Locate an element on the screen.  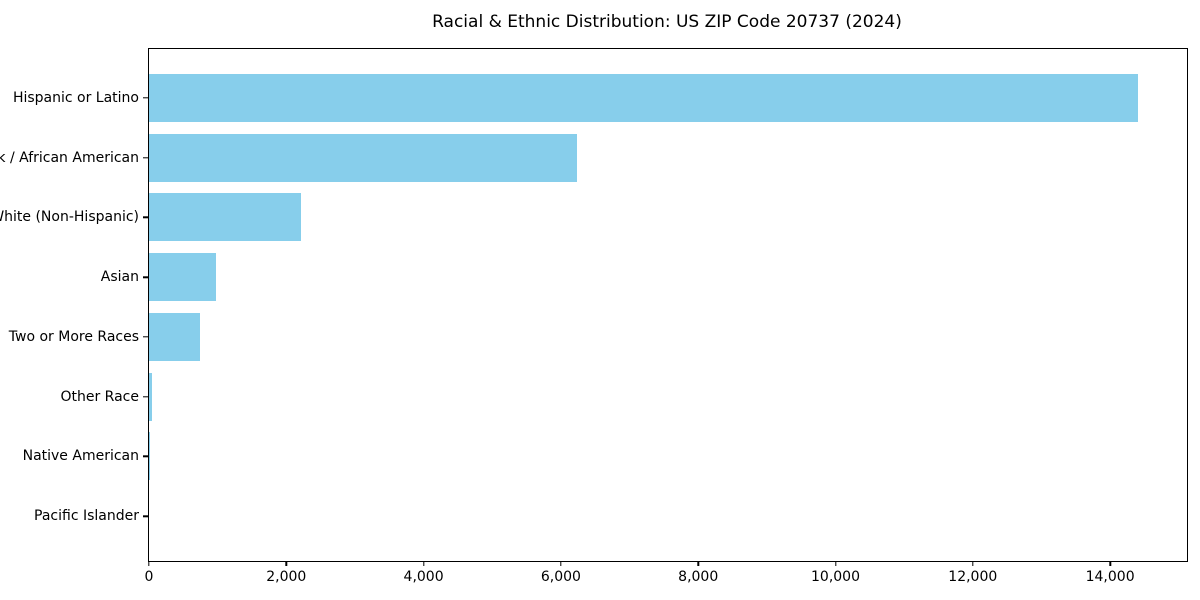
x-axis-tick-label: 14,000 is located at coordinates (1110, 577).